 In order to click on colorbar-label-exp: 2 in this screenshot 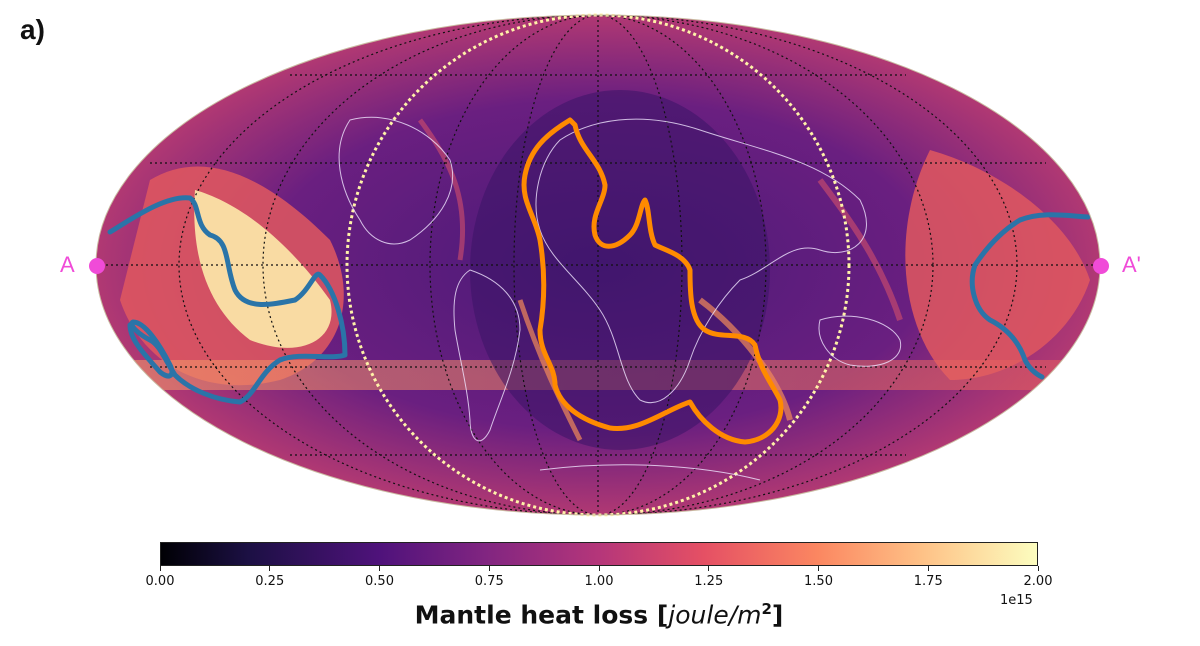, I will do `click(766, 609)`.